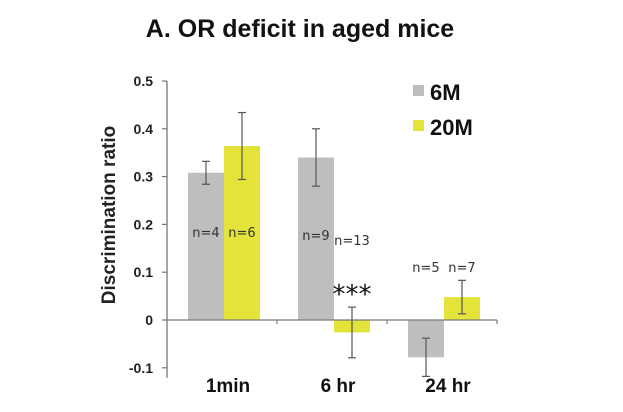 The image size is (623, 412). What do you see at coordinates (352, 241) in the screenshot?
I see `n-label: n=13` at bounding box center [352, 241].